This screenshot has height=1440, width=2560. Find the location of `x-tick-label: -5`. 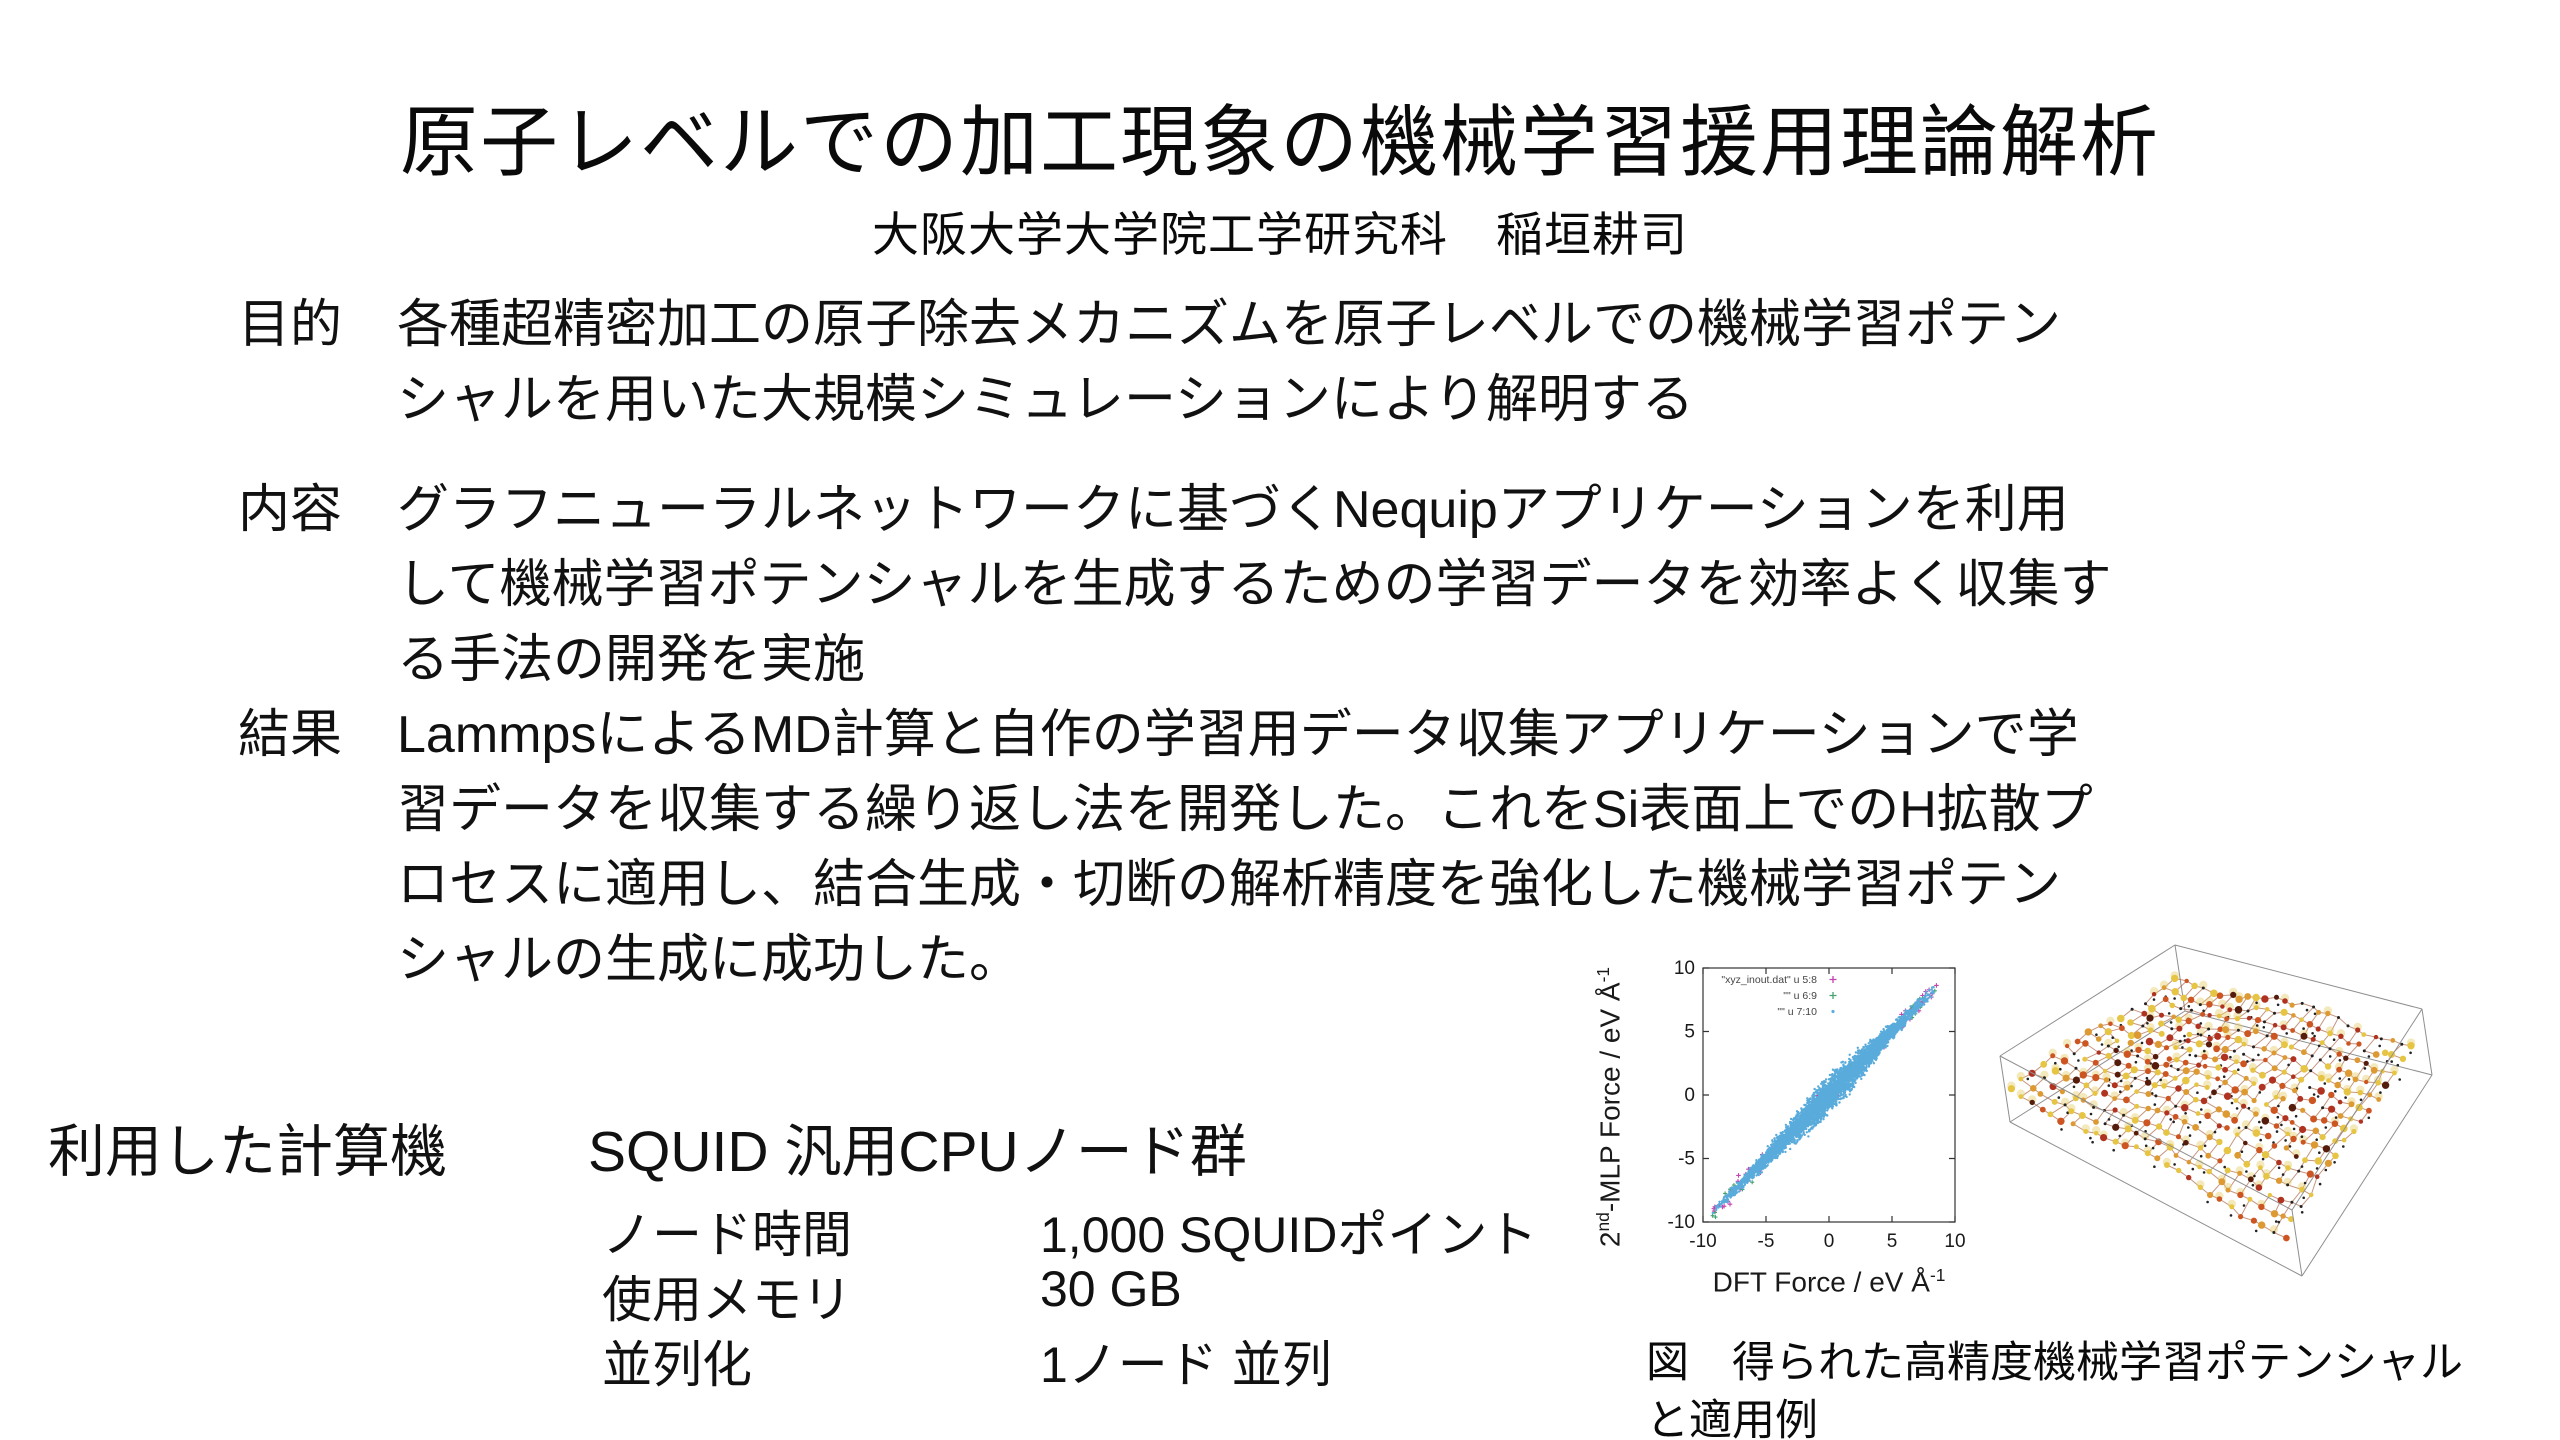

x-tick-label: -5 is located at coordinates (1766, 1241).